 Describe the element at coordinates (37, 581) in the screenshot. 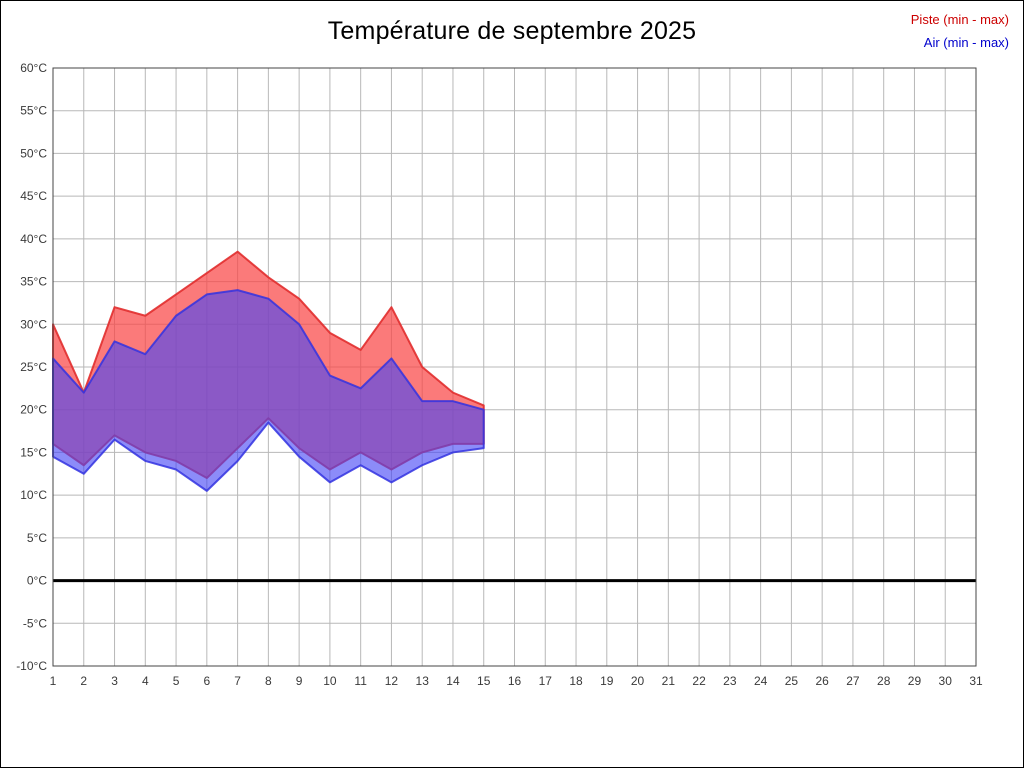

I see `y-tick-label: 0°C` at that location.